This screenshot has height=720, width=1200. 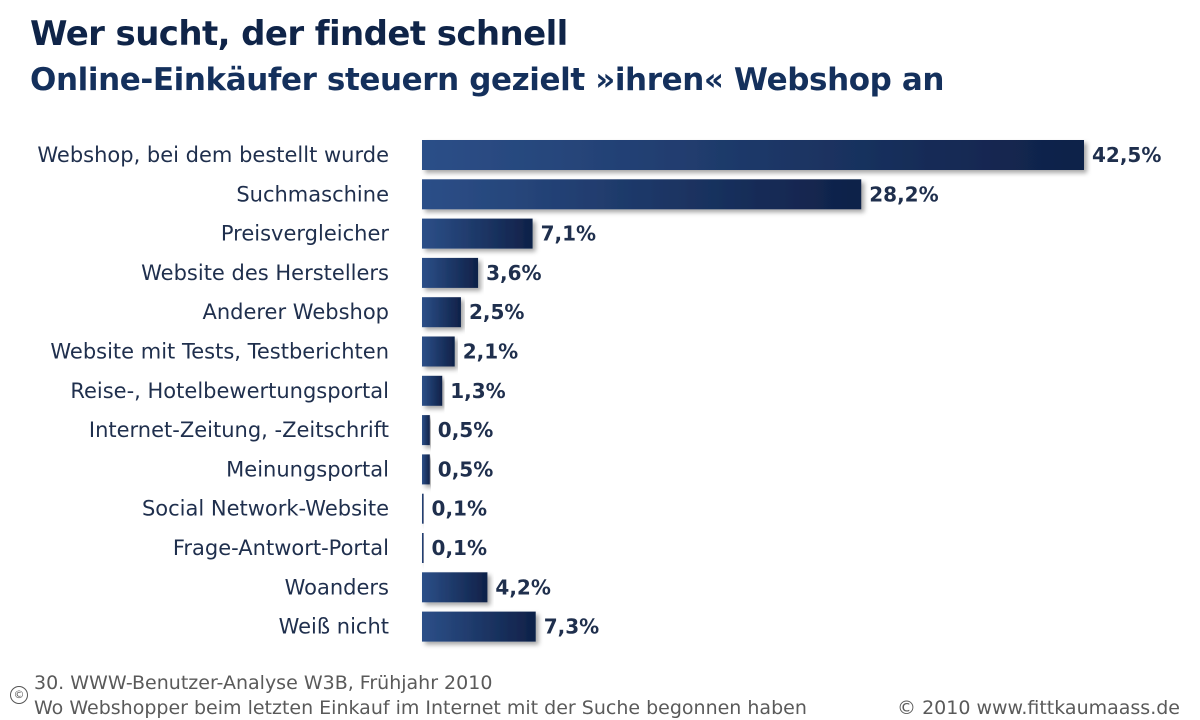 What do you see at coordinates (490, 352) in the screenshot?
I see `value-label: 2,1%` at bounding box center [490, 352].